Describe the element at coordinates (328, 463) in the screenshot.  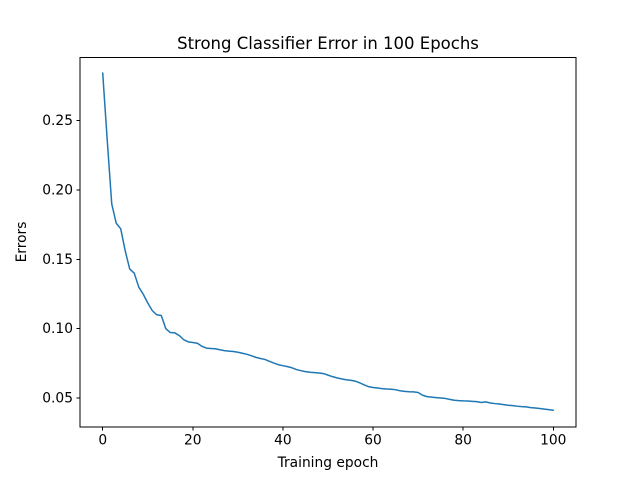
I see `x-axis-label: Training epoch` at that location.